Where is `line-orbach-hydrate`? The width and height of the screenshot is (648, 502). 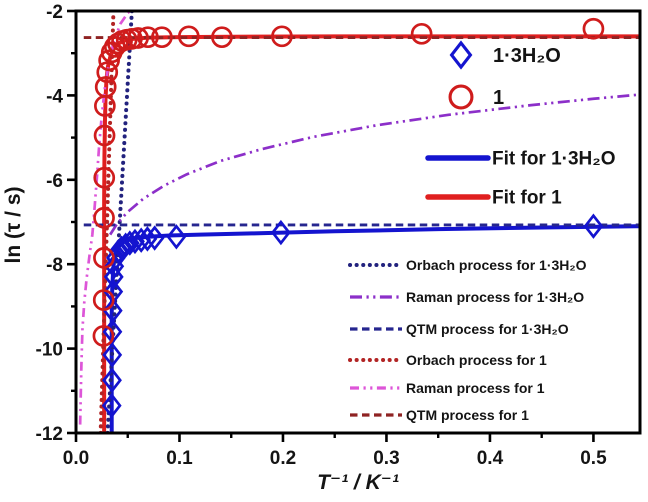 line-orbach-hydrate is located at coordinates (119, 222).